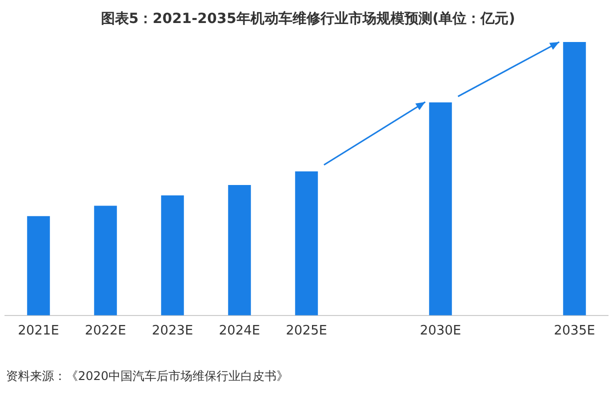 The width and height of the screenshot is (616, 409). Describe the element at coordinates (105, 331) in the screenshot. I see `x-tick-label: 2022E` at that location.